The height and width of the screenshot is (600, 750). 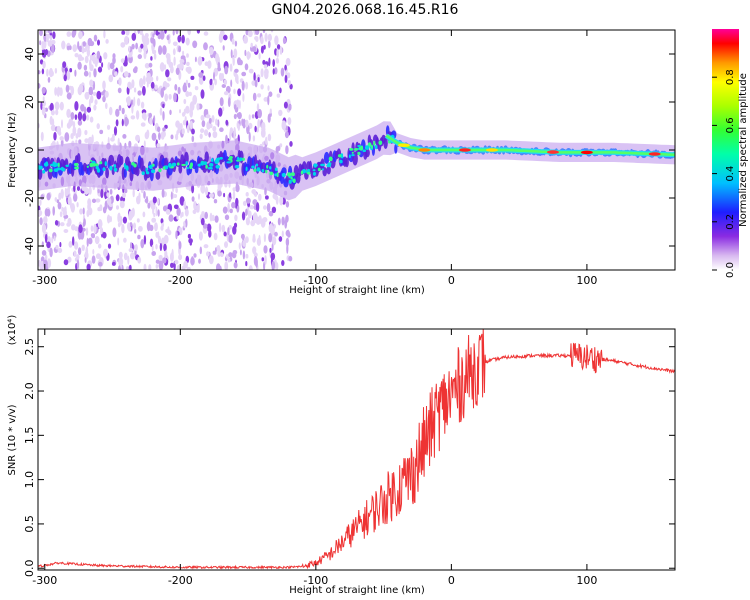 I want to click on colorbar-tick-label: 0.6, so click(x=730, y=125).